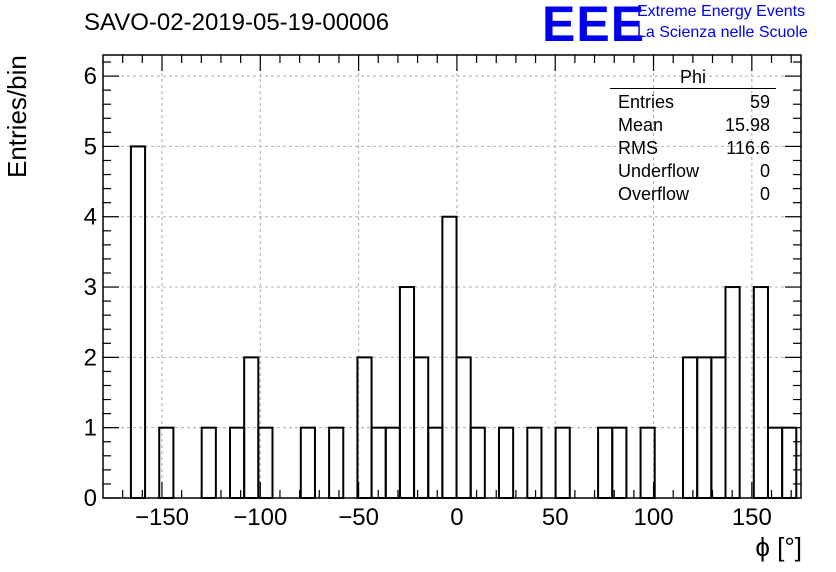 This screenshot has height=572, width=836. Describe the element at coordinates (748, 148) in the screenshot. I see `stats-value: 116.6` at that location.